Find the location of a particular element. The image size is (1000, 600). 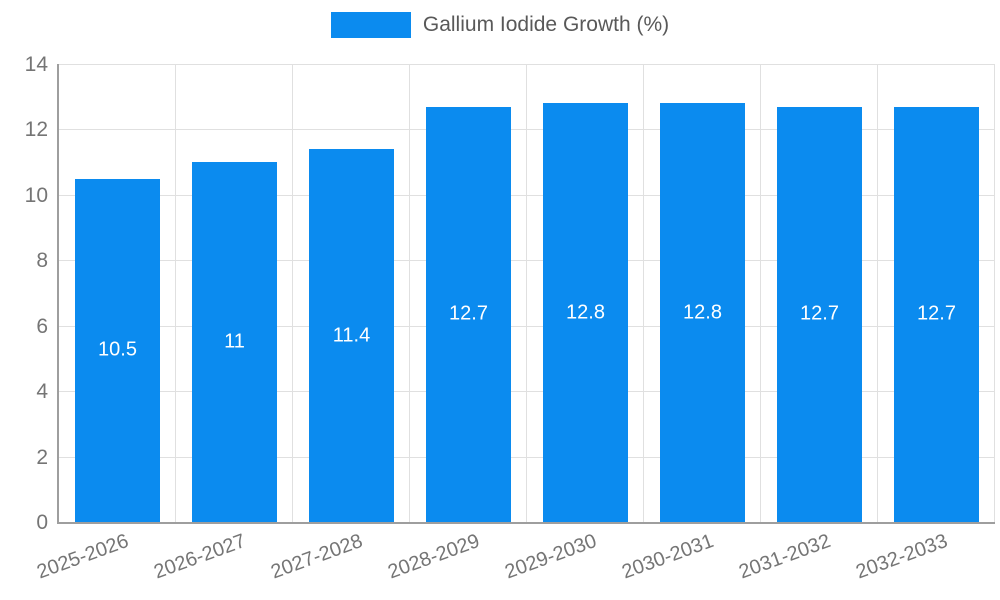

bar-value-label: 11.4 is located at coordinates (351, 335).